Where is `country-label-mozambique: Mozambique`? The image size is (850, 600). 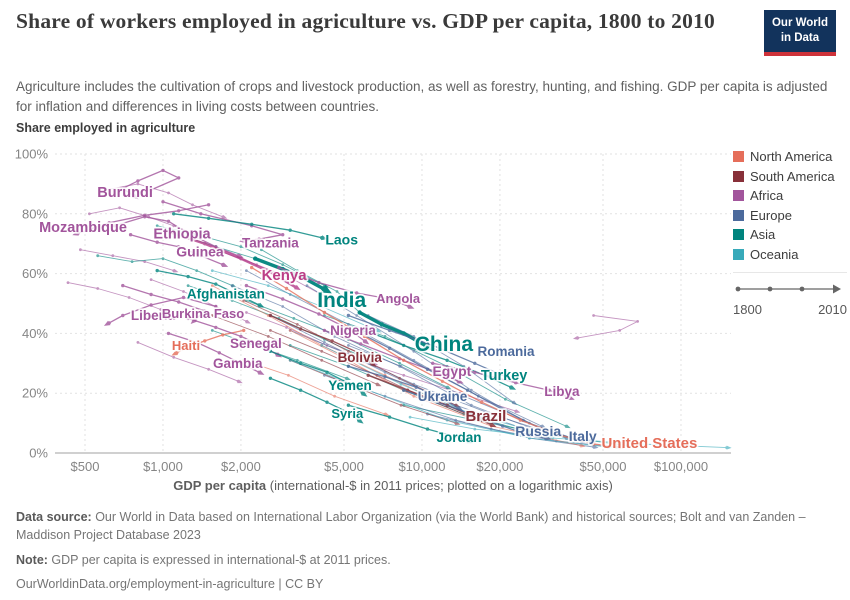
country-label-mozambique: Mozambique is located at coordinates (82, 228).